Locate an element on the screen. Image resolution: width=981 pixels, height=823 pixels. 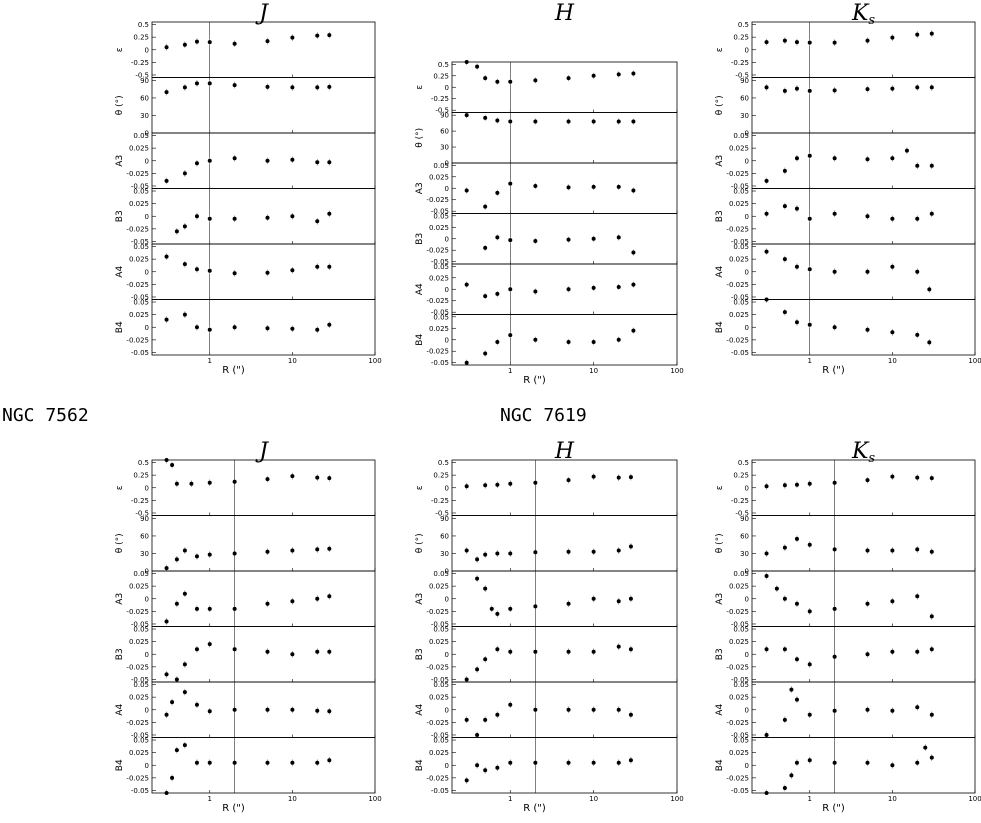
y-tick-label: 30 is located at coordinates (144, 116).